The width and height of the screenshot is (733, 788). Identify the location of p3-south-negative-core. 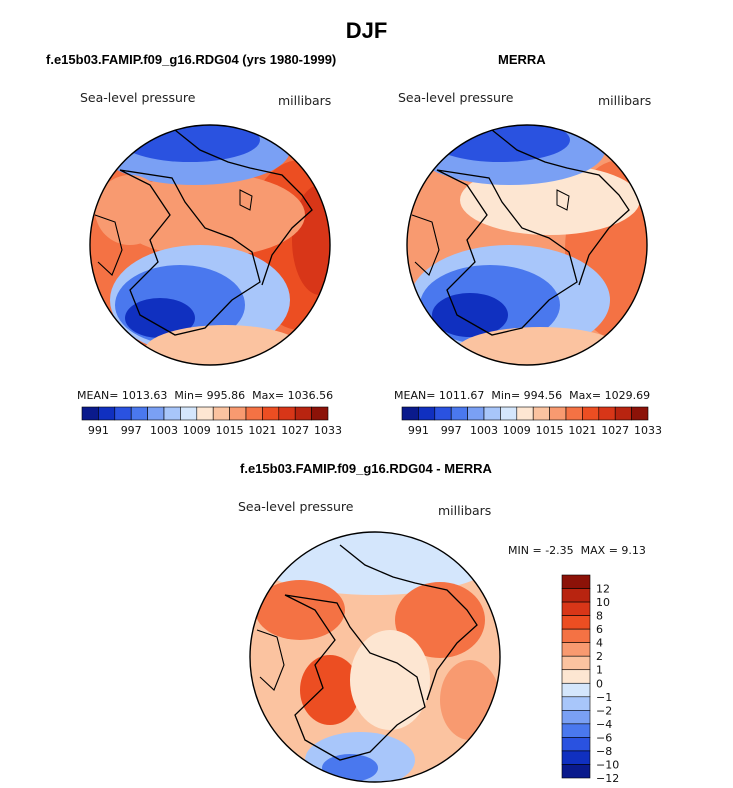
(350, 768).